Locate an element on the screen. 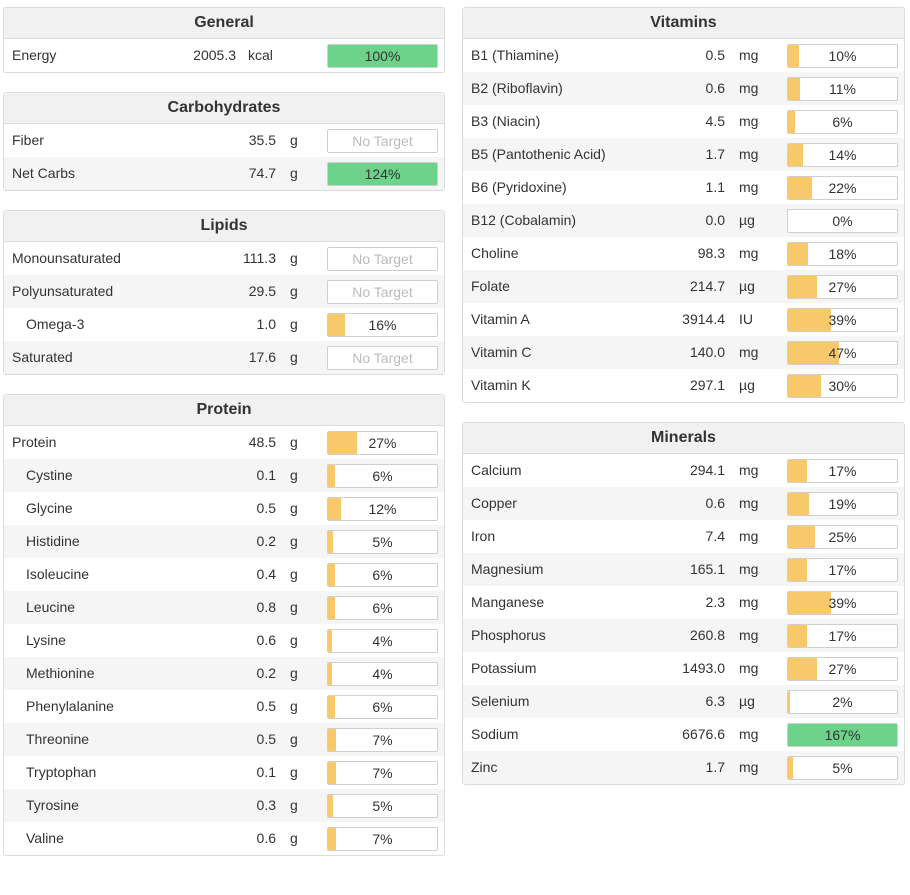 The height and width of the screenshot is (895, 910). nutrient-row-selenium: Selenium 6.3 µg 2% is located at coordinates (683, 701).